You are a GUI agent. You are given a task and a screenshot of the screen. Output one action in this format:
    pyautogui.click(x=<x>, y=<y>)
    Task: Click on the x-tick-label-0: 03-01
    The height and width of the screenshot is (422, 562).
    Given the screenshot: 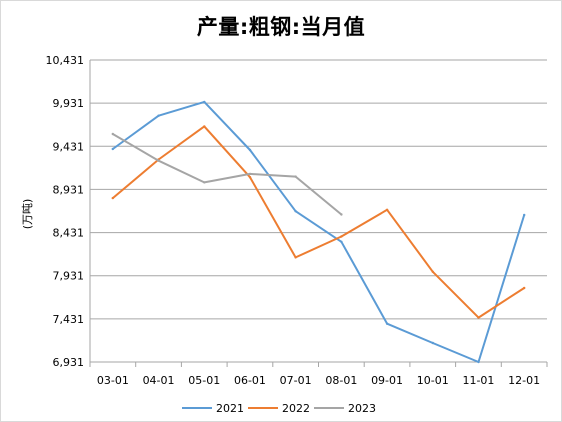 What is the action you would take?
    pyautogui.click(x=113, y=380)
    